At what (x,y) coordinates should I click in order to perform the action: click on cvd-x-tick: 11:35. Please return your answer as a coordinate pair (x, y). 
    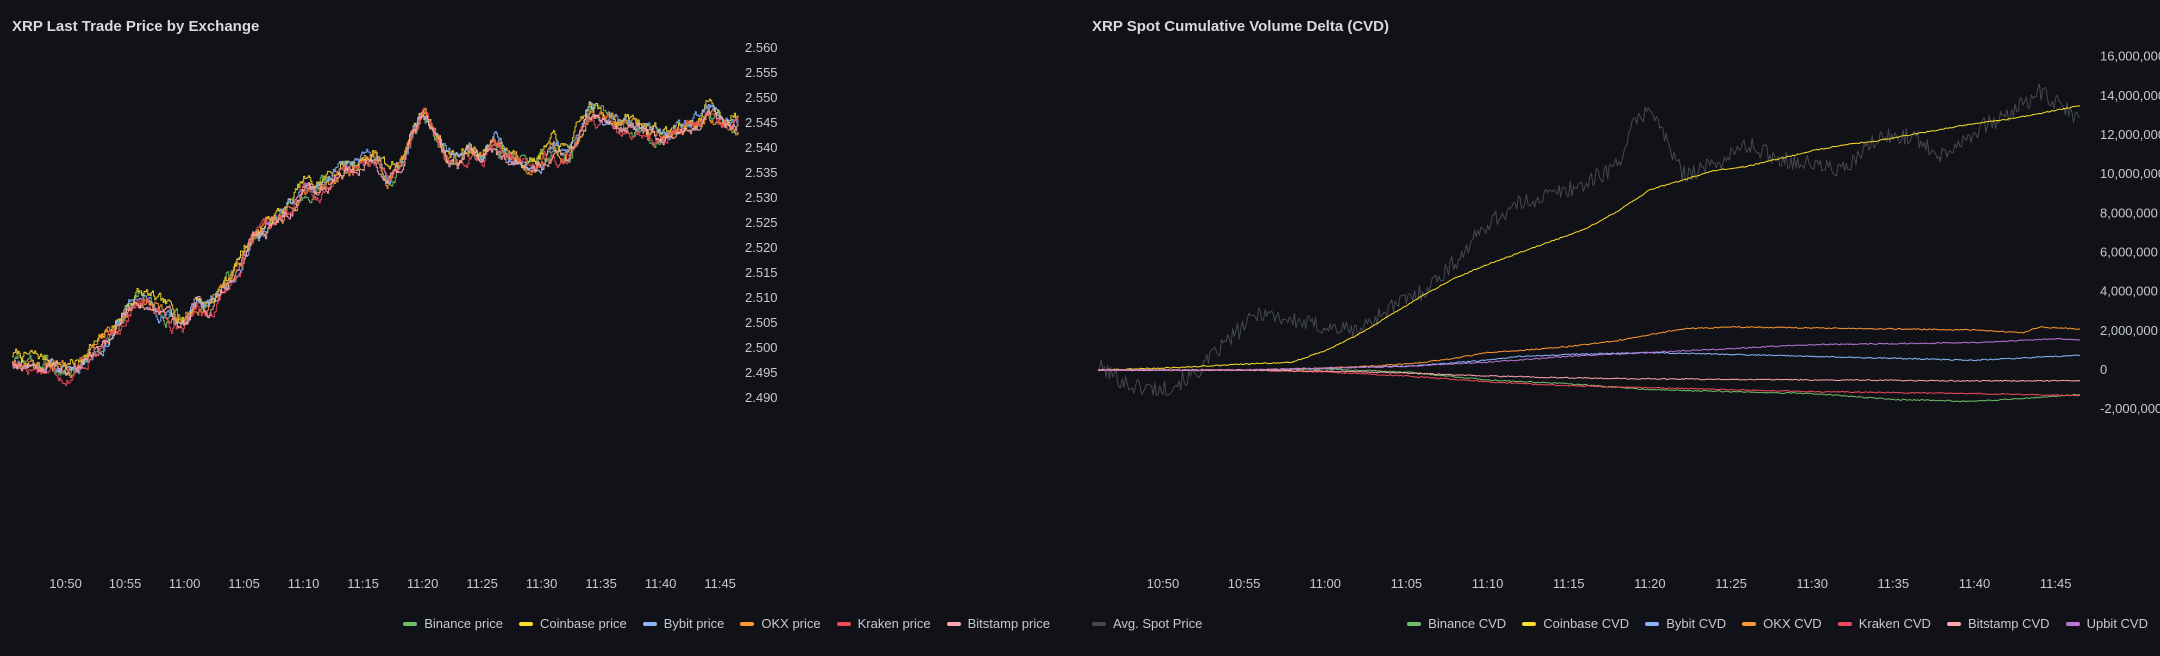
    Looking at the image, I should click on (1894, 583).